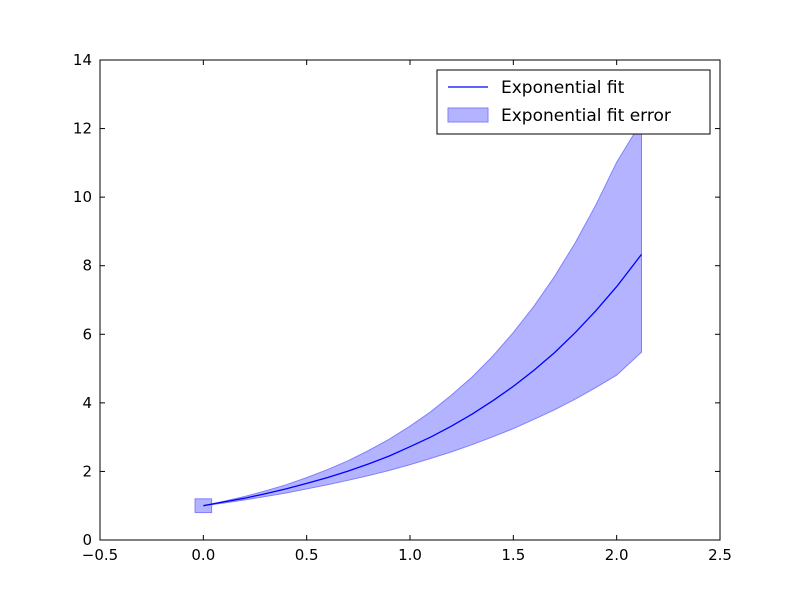 This screenshot has width=800, height=600. Describe the element at coordinates (203, 555) in the screenshot. I see `x-tick-label: 0.0` at that location.